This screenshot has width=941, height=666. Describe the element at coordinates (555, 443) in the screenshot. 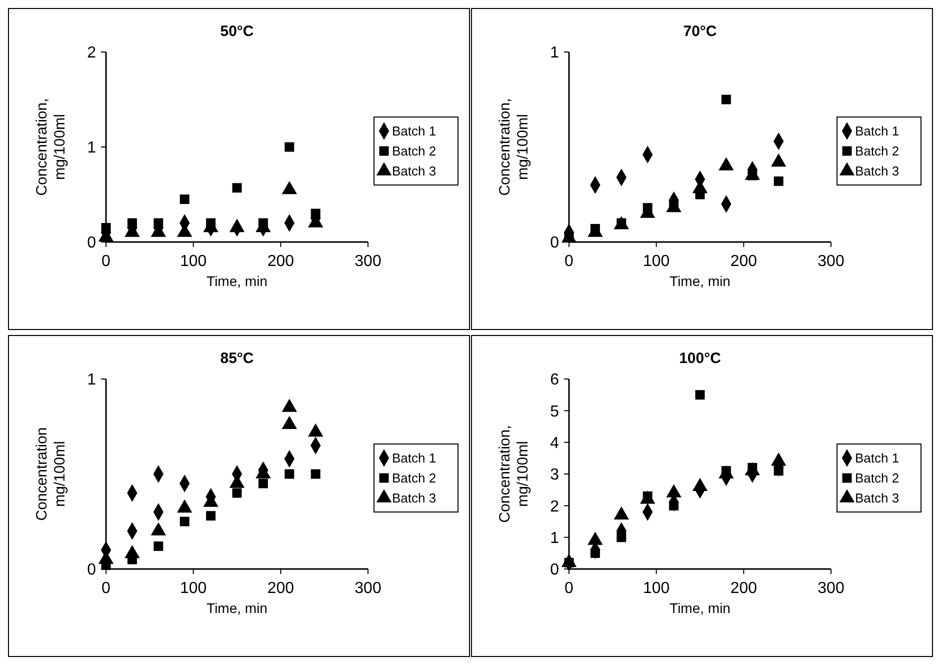

I see `y-tick-label: 4` at that location.